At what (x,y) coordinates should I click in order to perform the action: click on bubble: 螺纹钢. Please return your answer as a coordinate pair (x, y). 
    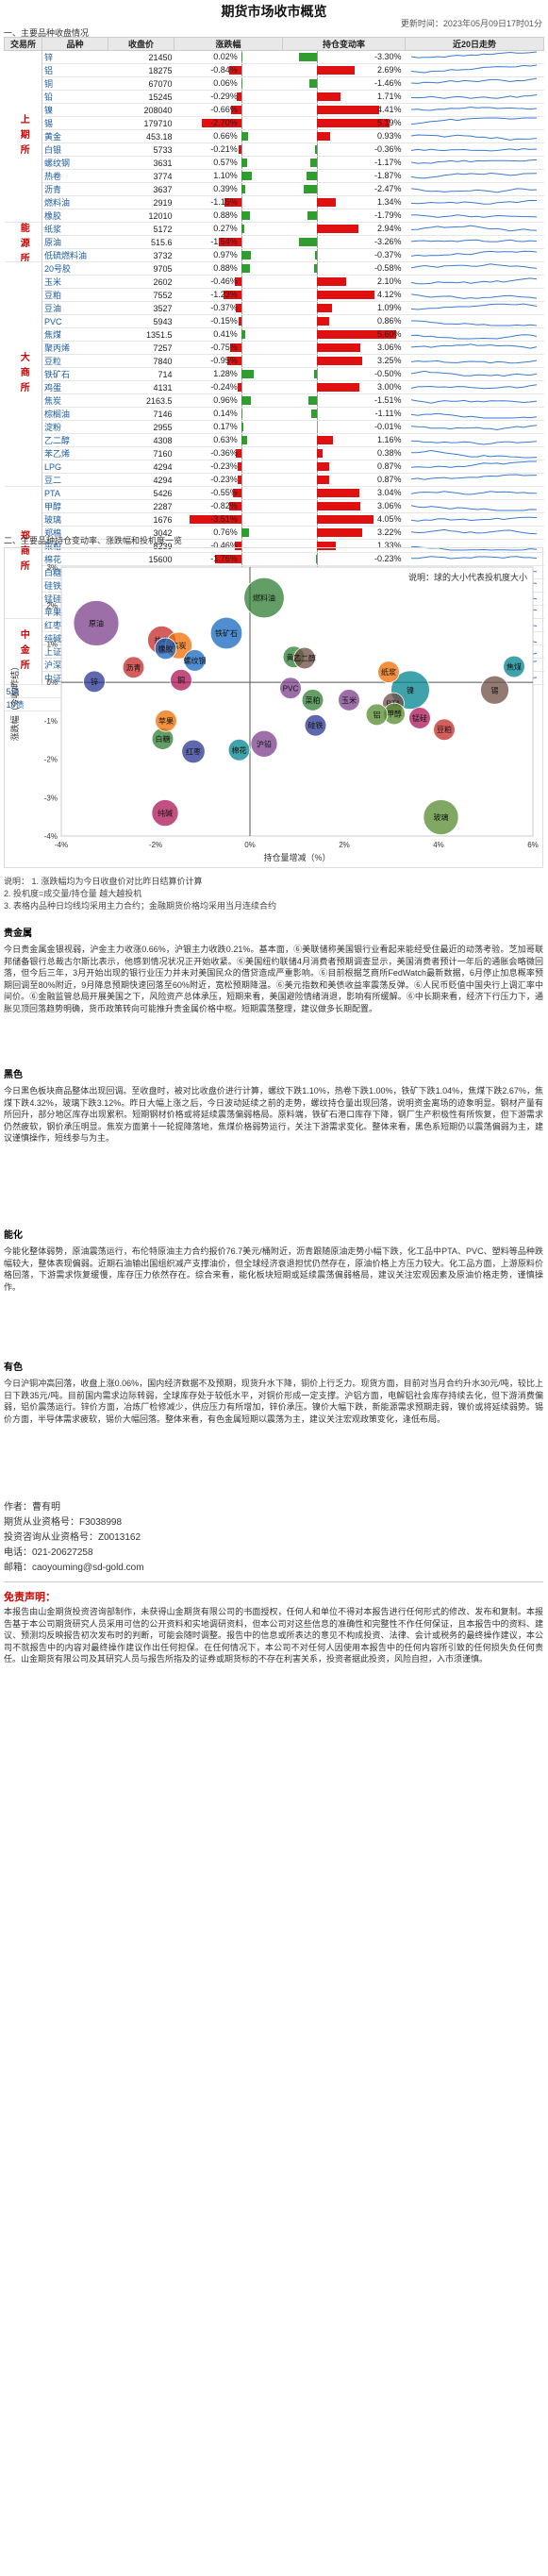
    Looking at the image, I should click on (195, 660).